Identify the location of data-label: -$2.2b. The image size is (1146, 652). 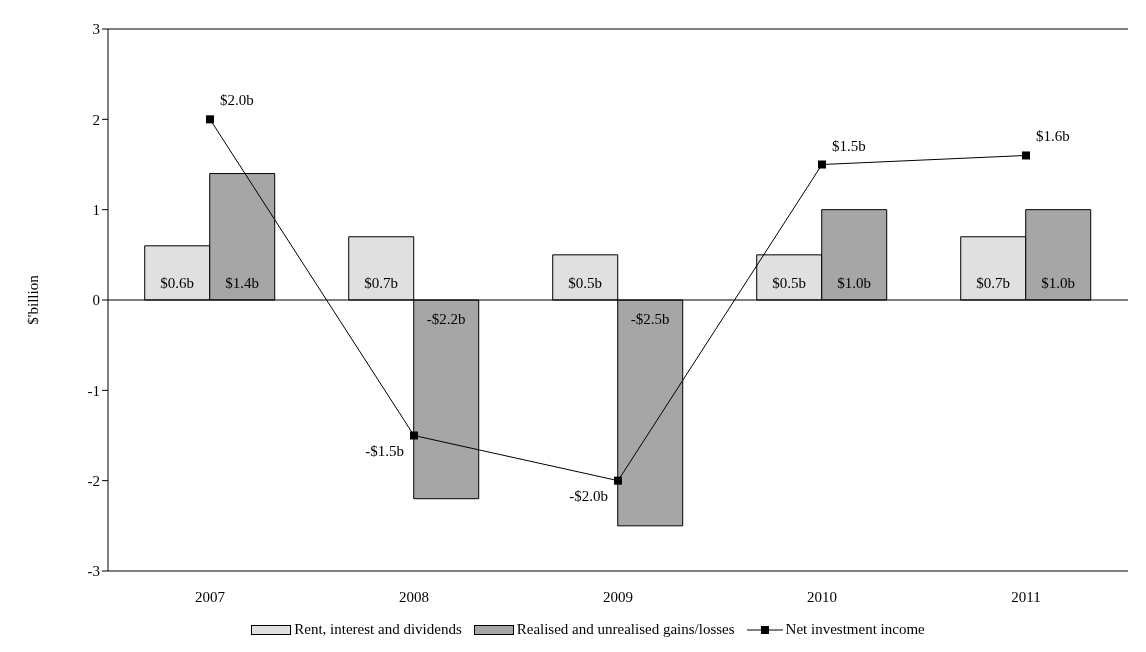
(446, 319).